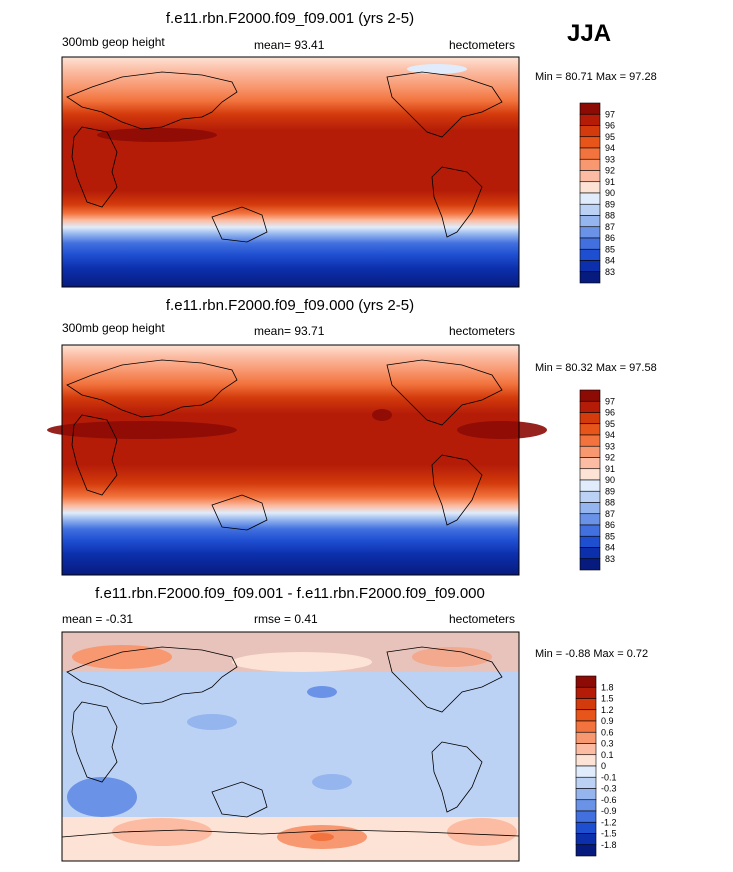 The width and height of the screenshot is (733, 872). I want to click on colorbar-label: 97, so click(610, 401).